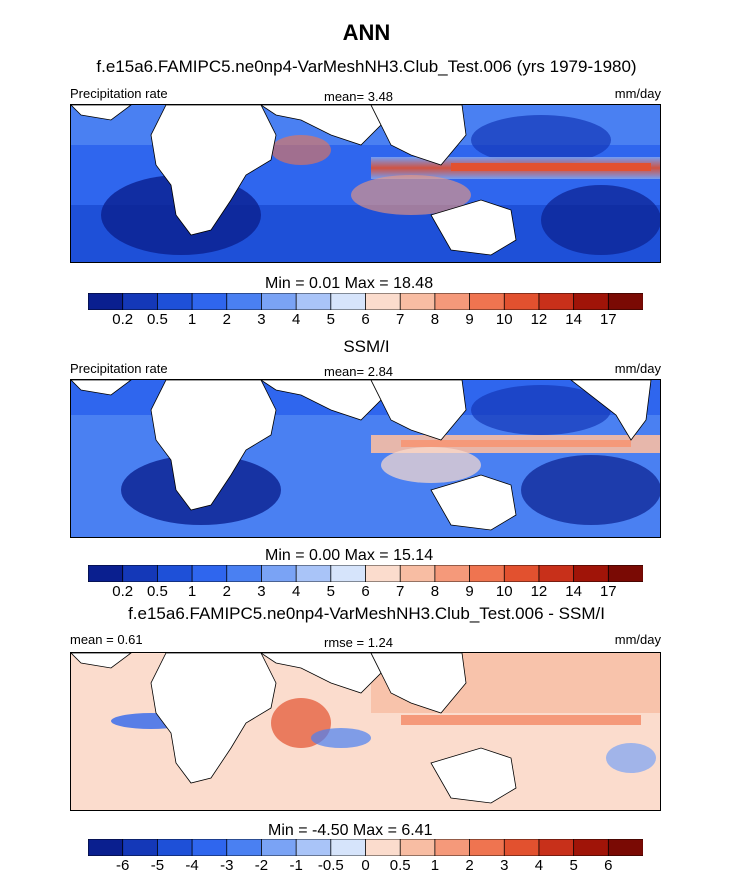  I want to click on panel1-units-label: mm/day, so click(637, 93).